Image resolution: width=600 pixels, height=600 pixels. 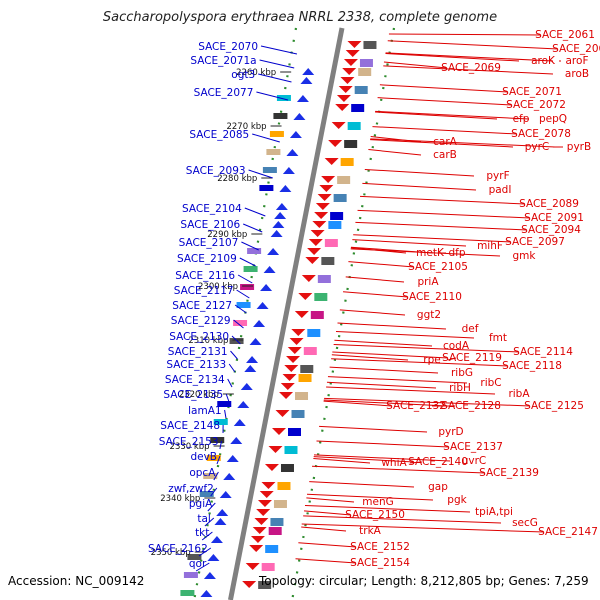 I want to click on right-gene-label: SACE_2062, so click(x=576, y=49).